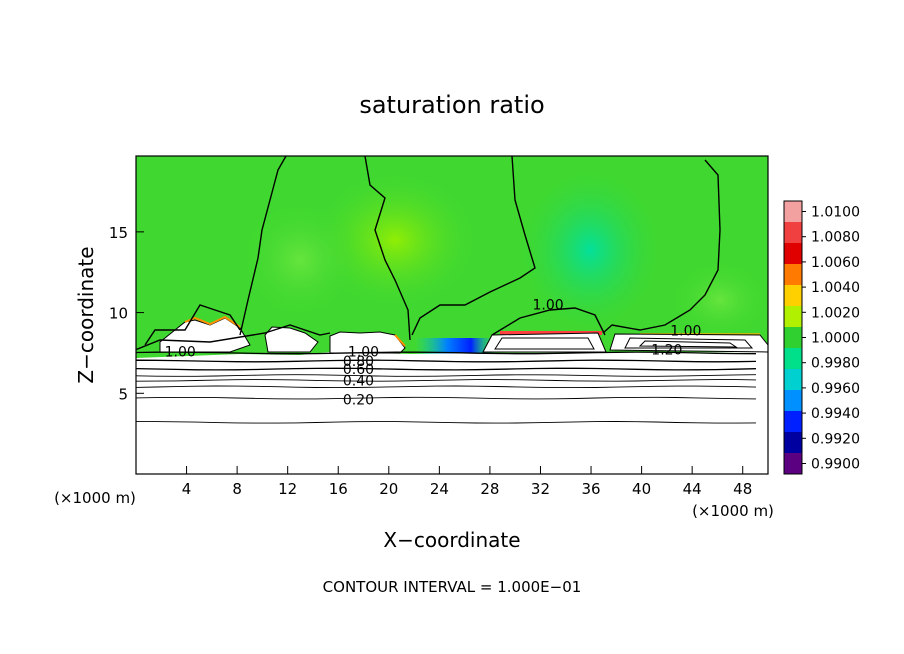 The image size is (904, 654). Describe the element at coordinates (400, 340) in the screenshot. I see `cloud-blob-3-edge` at that location.